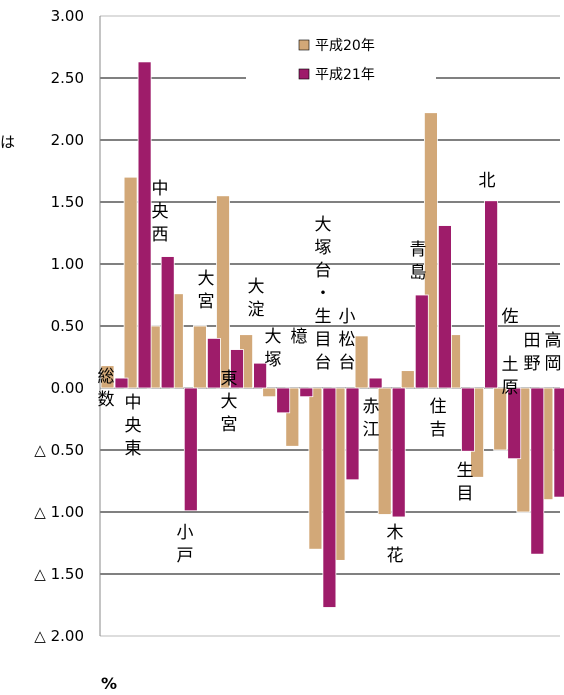  I want to click on category-label-char: 原, so click(510, 388).